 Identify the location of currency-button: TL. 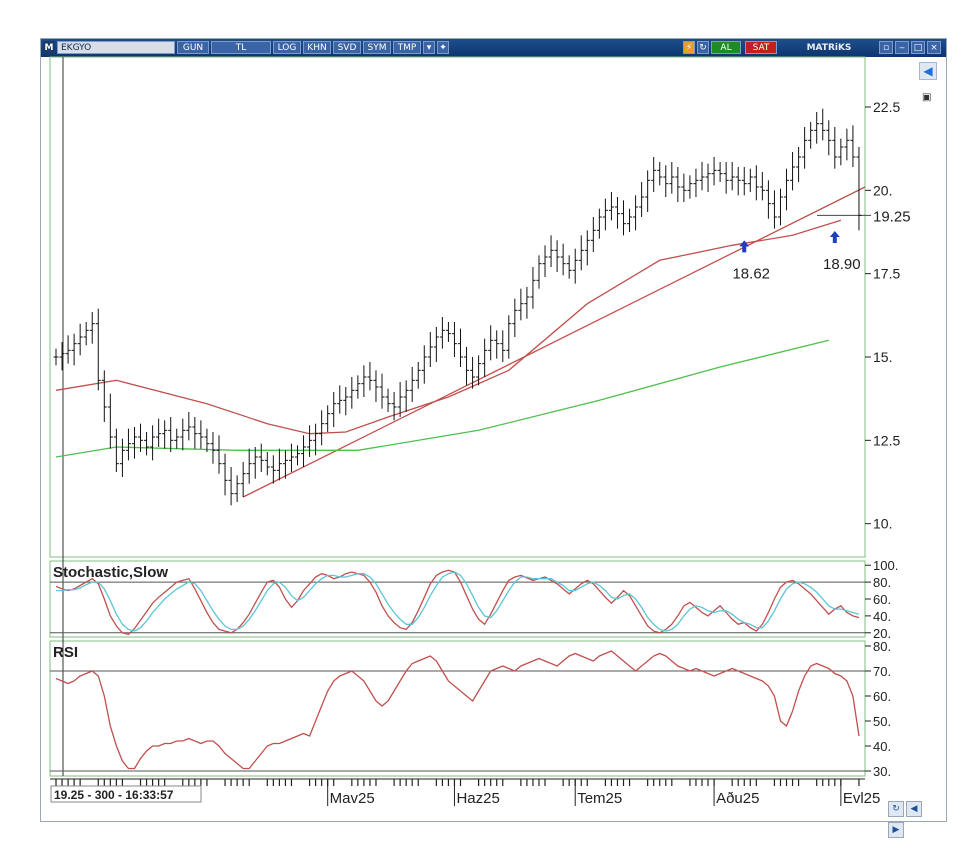
(241, 47).